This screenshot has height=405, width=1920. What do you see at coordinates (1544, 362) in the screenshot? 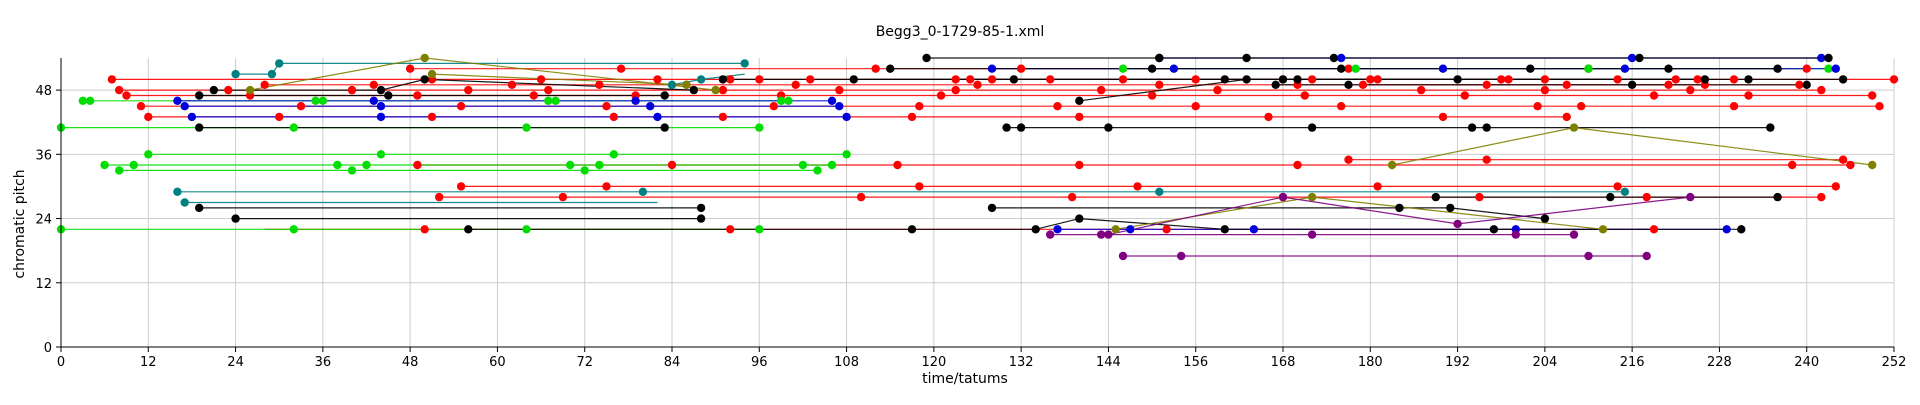
I see `x-tick-label: 204` at bounding box center [1544, 362].